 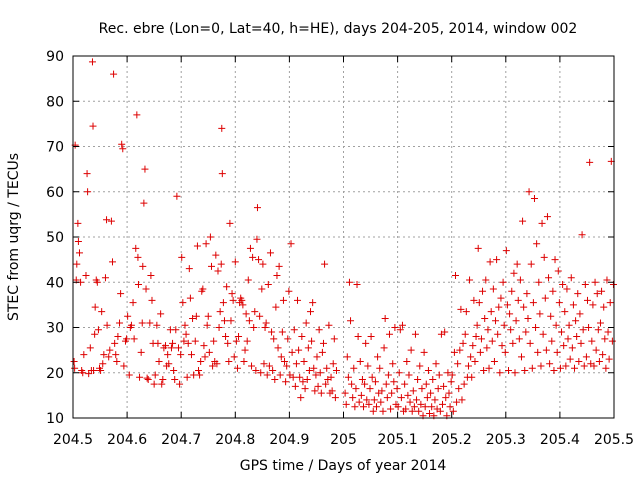 I want to click on x-tick-label: 204.8, so click(x=235, y=440).